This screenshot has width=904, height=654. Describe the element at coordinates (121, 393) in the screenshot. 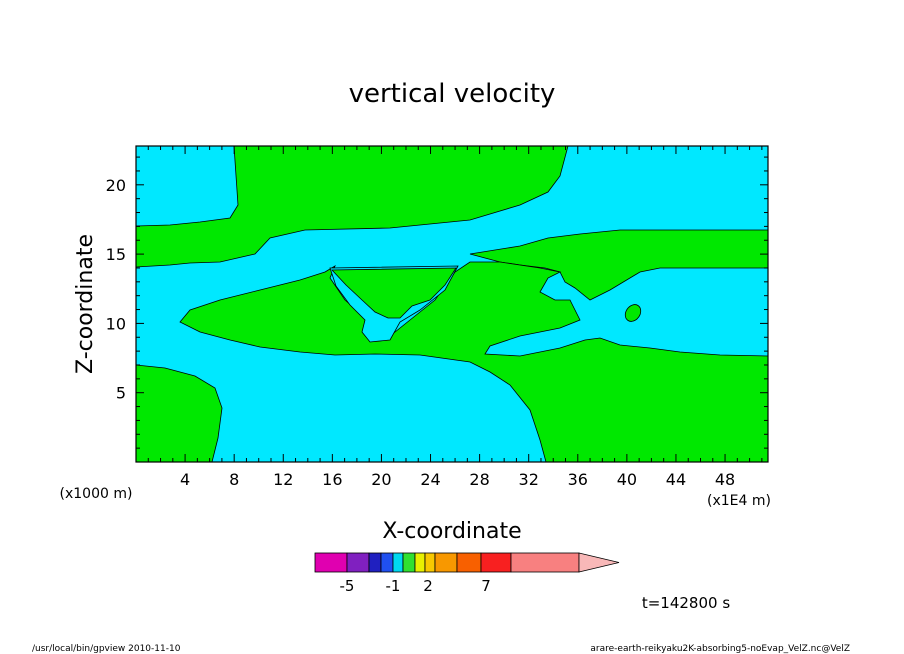

I see `y-tick-label: 5` at that location.